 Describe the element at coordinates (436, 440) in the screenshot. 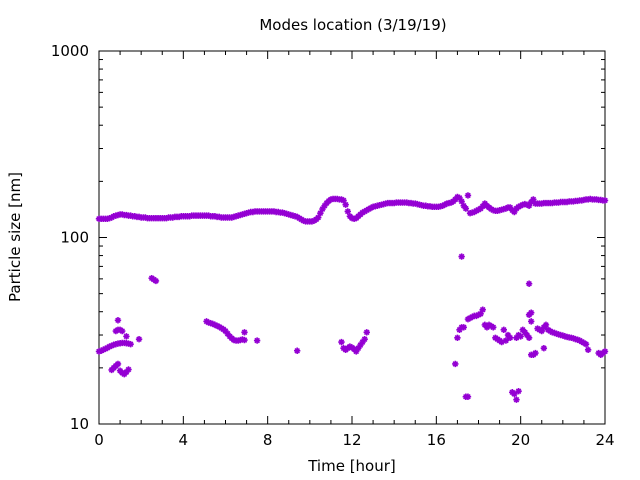

I see `x-tick-label: 16` at that location.